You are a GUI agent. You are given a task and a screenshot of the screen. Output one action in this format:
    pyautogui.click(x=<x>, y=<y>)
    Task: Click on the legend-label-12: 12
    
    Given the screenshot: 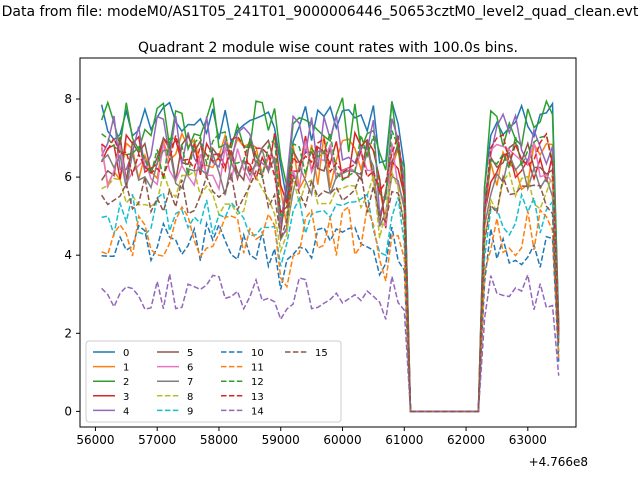 What is the action you would take?
    pyautogui.click(x=257, y=382)
    